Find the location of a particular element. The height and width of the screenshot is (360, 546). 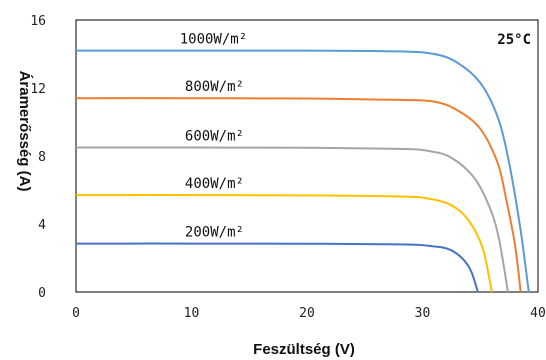

y-tick-label: 16 is located at coordinates (38, 21).